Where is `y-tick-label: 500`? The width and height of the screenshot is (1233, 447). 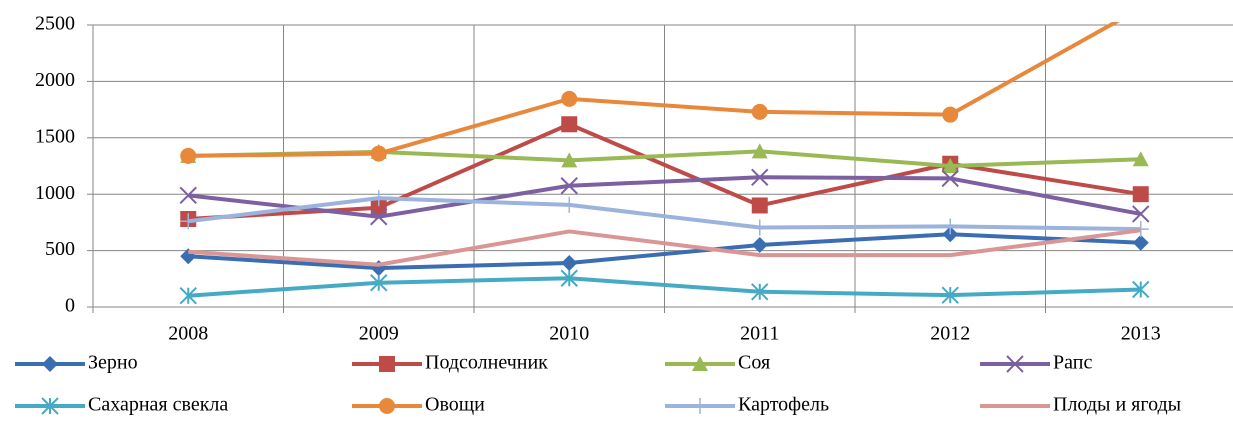 y-tick-label: 500 is located at coordinates (60, 249).